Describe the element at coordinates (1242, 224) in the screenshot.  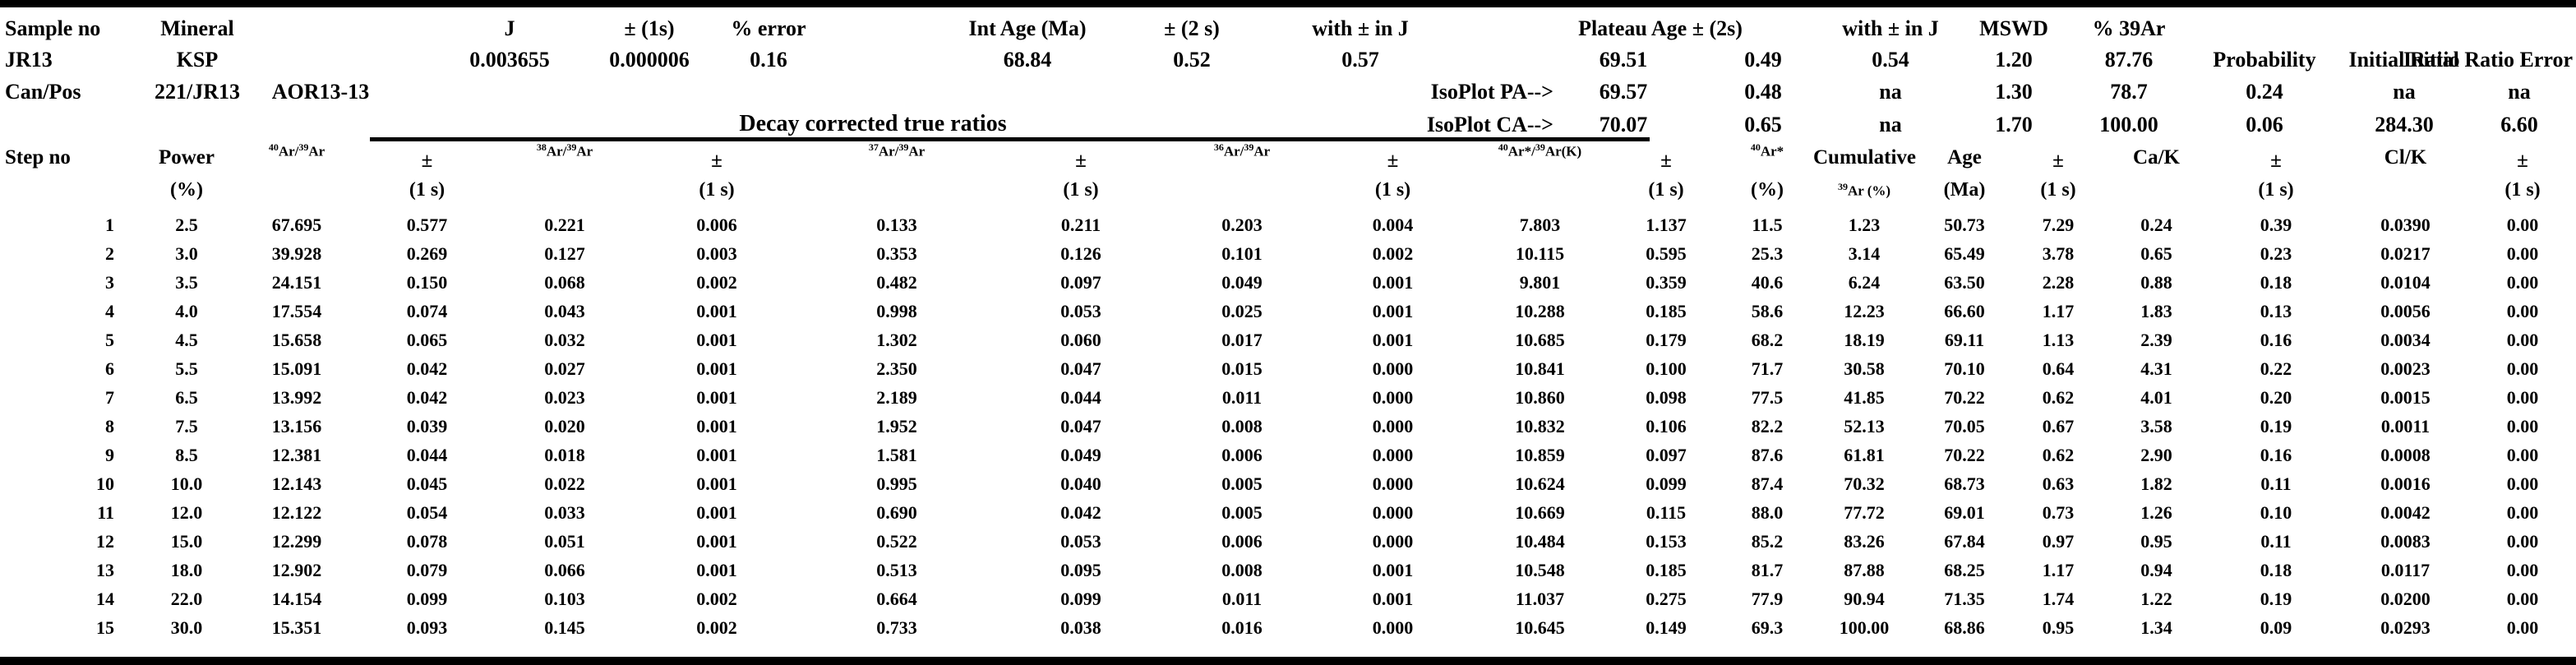
I see `data-cell: 0.203` at that location.